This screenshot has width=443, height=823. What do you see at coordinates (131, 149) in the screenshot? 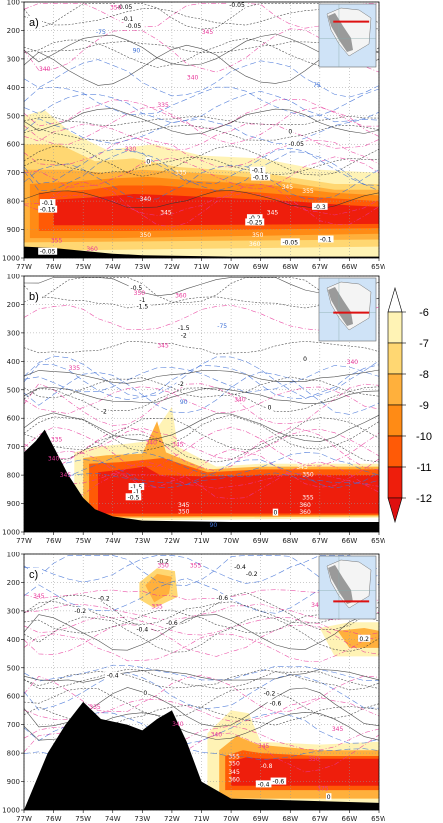
I see `contour-label: 330` at bounding box center [131, 149].